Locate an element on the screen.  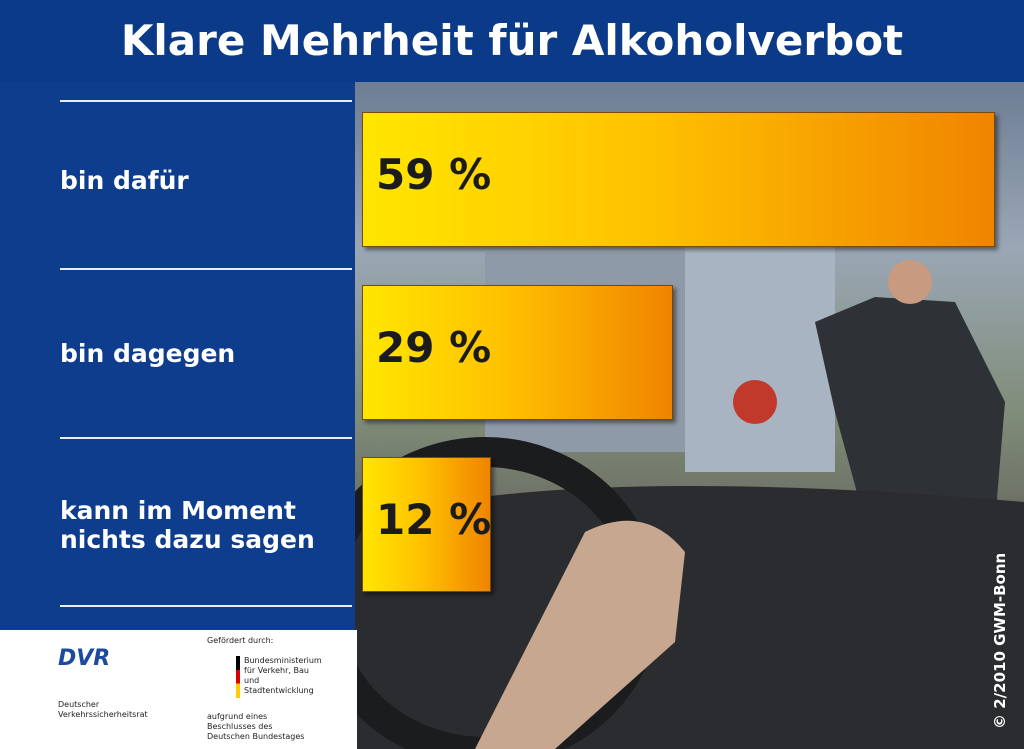
category-label: bin dagegen is located at coordinates (148, 353).